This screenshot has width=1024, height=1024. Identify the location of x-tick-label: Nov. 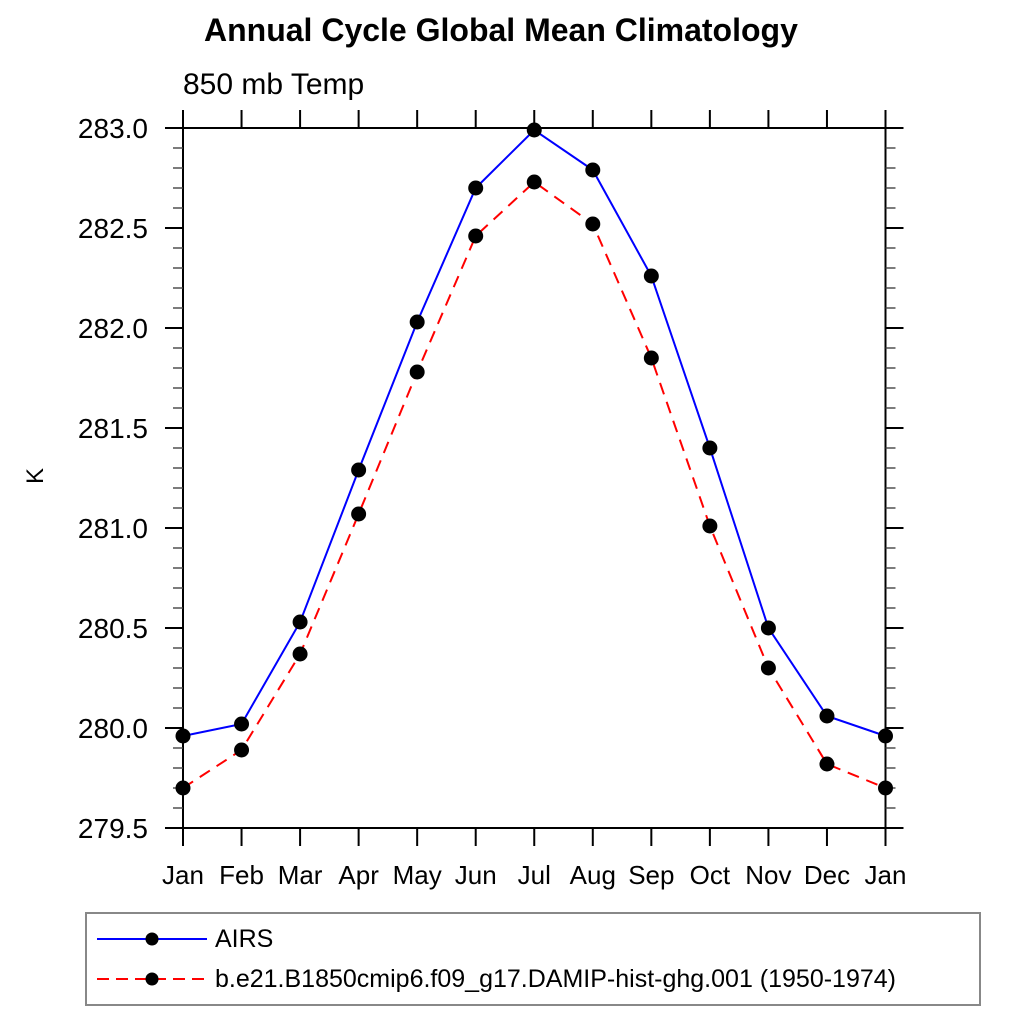
(768, 875).